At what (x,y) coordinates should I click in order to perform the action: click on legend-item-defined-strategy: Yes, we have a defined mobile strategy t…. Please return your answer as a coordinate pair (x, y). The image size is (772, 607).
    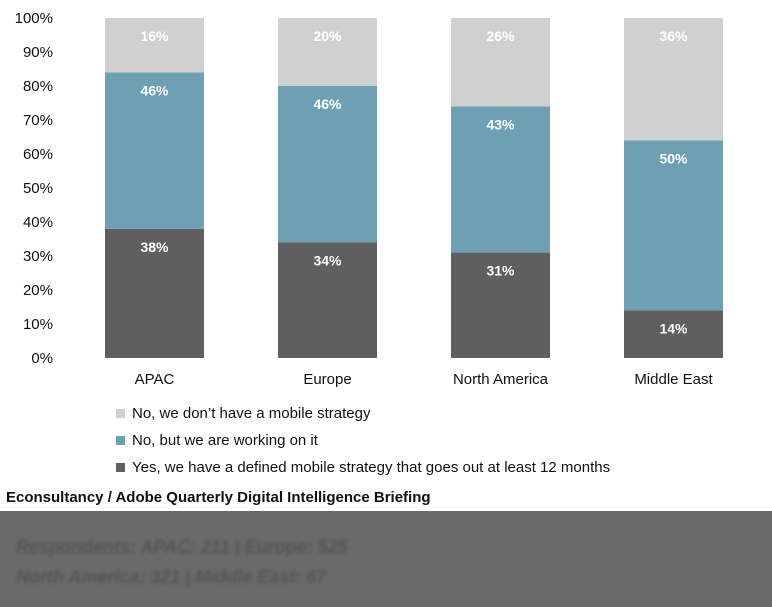
    Looking at the image, I should click on (363, 467).